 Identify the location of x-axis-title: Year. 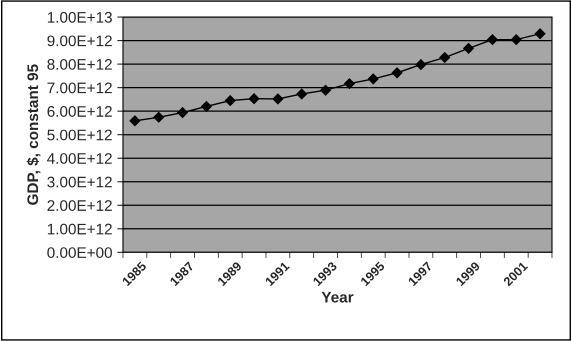
(338, 297).